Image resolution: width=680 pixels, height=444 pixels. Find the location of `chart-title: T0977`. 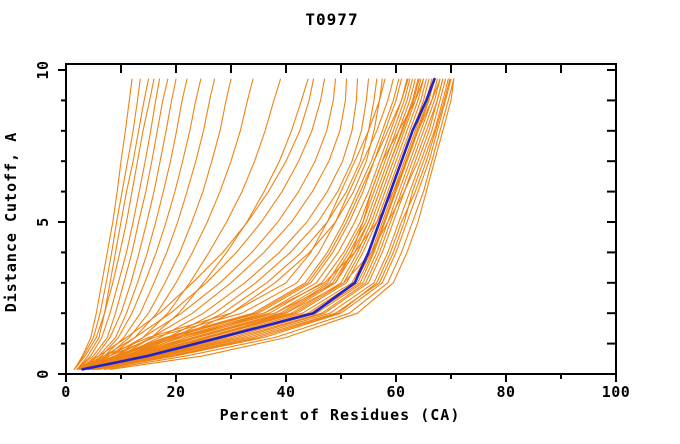

chart-title: T0977 is located at coordinates (331, 19).